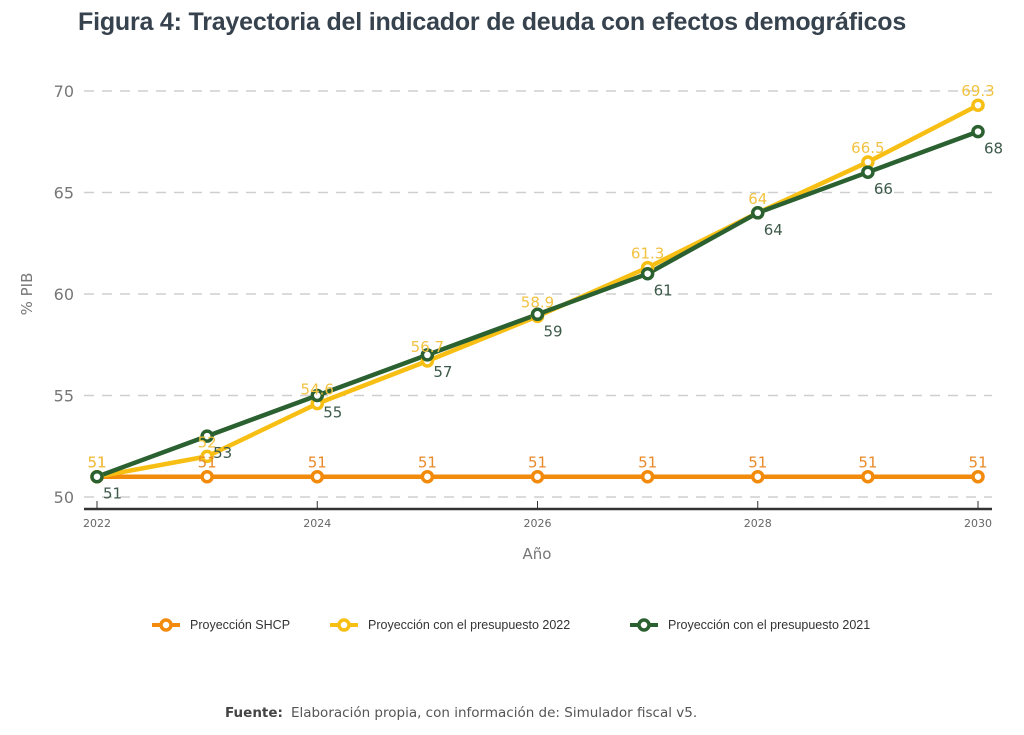 Image resolution: width=1024 pixels, height=735 pixels. What do you see at coordinates (64, 91) in the screenshot?
I see `y-tick-label: 70` at bounding box center [64, 91].